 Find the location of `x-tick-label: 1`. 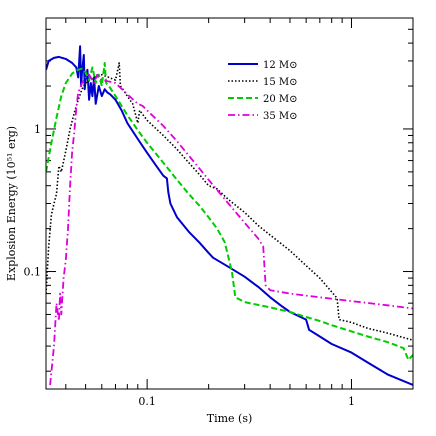

x-tick-label: 1 is located at coordinates (351, 401).